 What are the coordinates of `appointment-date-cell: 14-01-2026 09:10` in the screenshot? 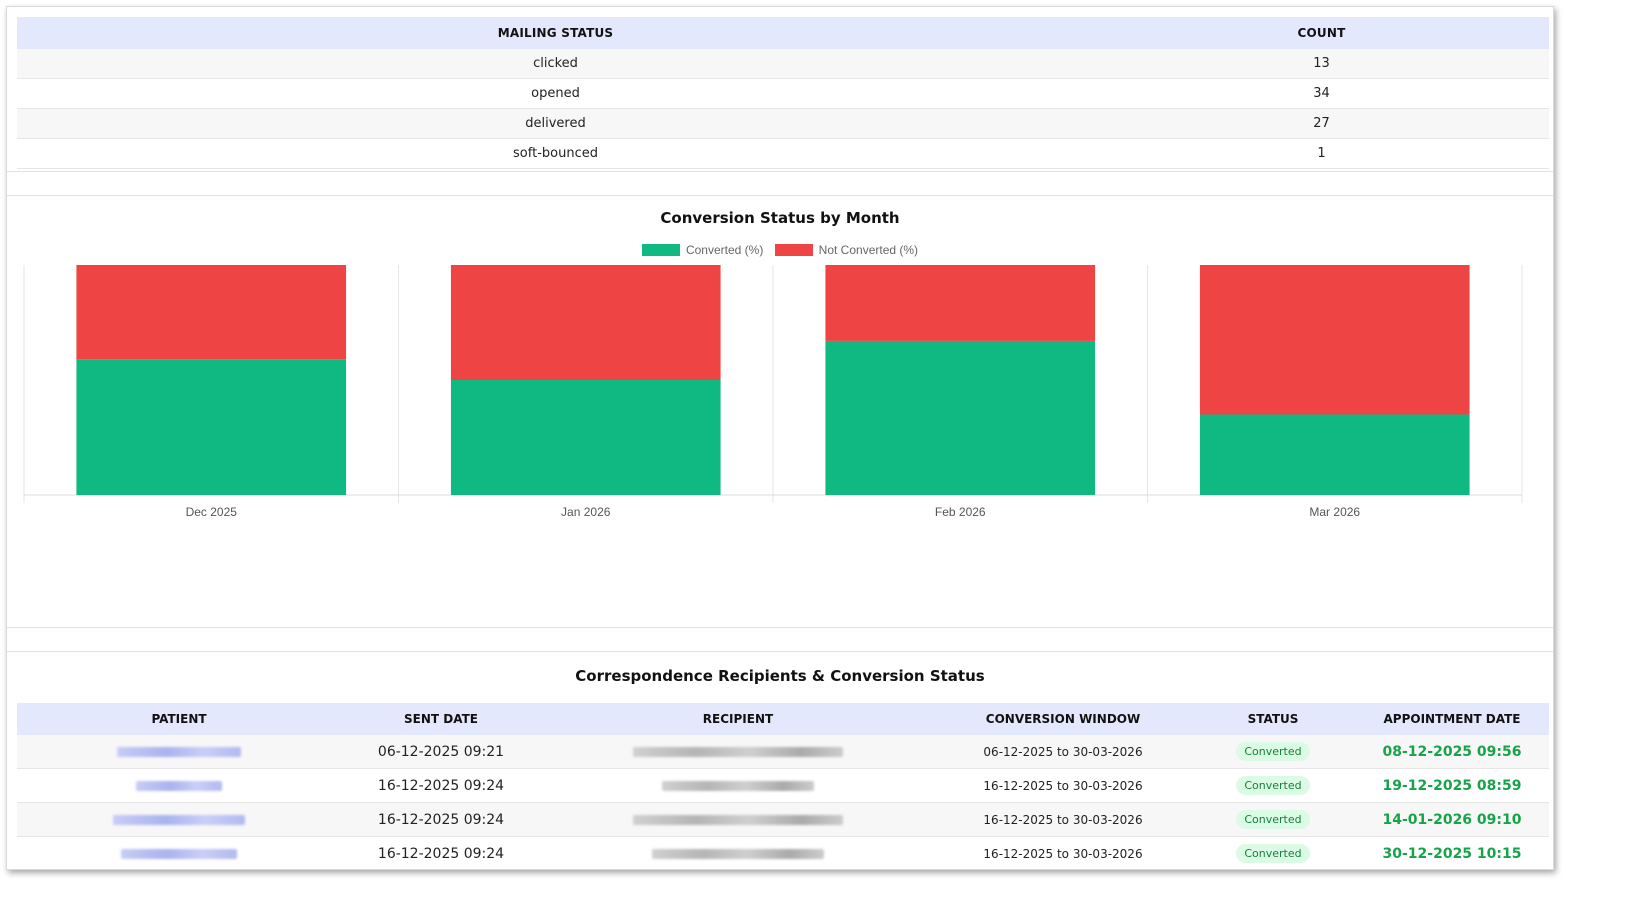 It's located at (1452, 819).